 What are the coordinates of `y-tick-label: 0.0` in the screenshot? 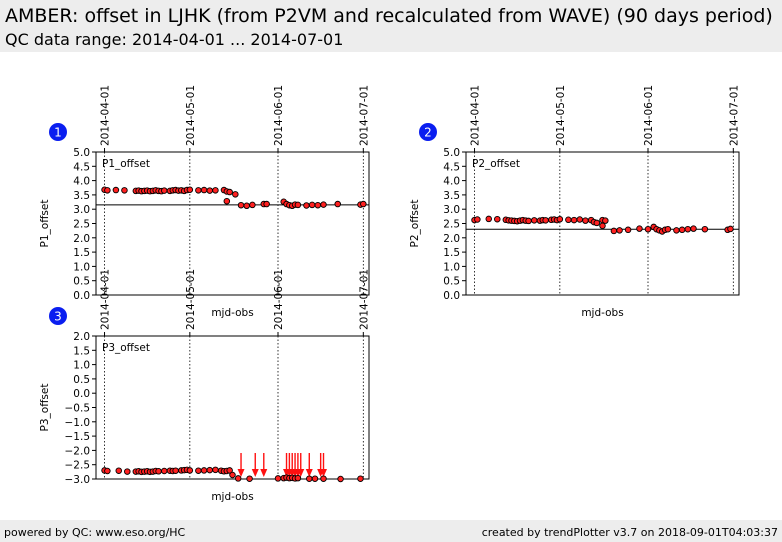 It's located at (81, 394).